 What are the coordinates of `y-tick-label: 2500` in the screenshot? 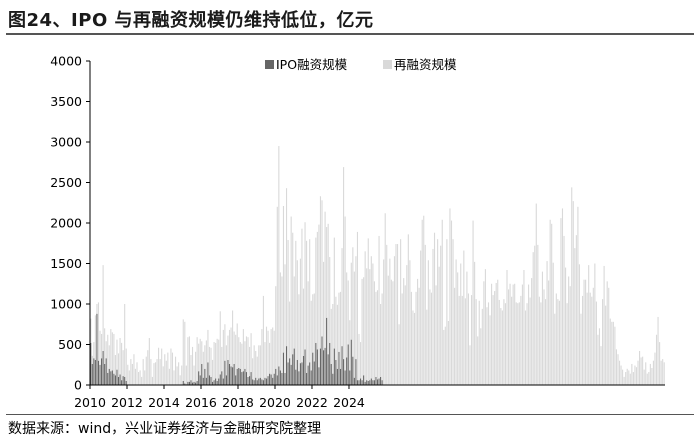 It's located at (66, 182).